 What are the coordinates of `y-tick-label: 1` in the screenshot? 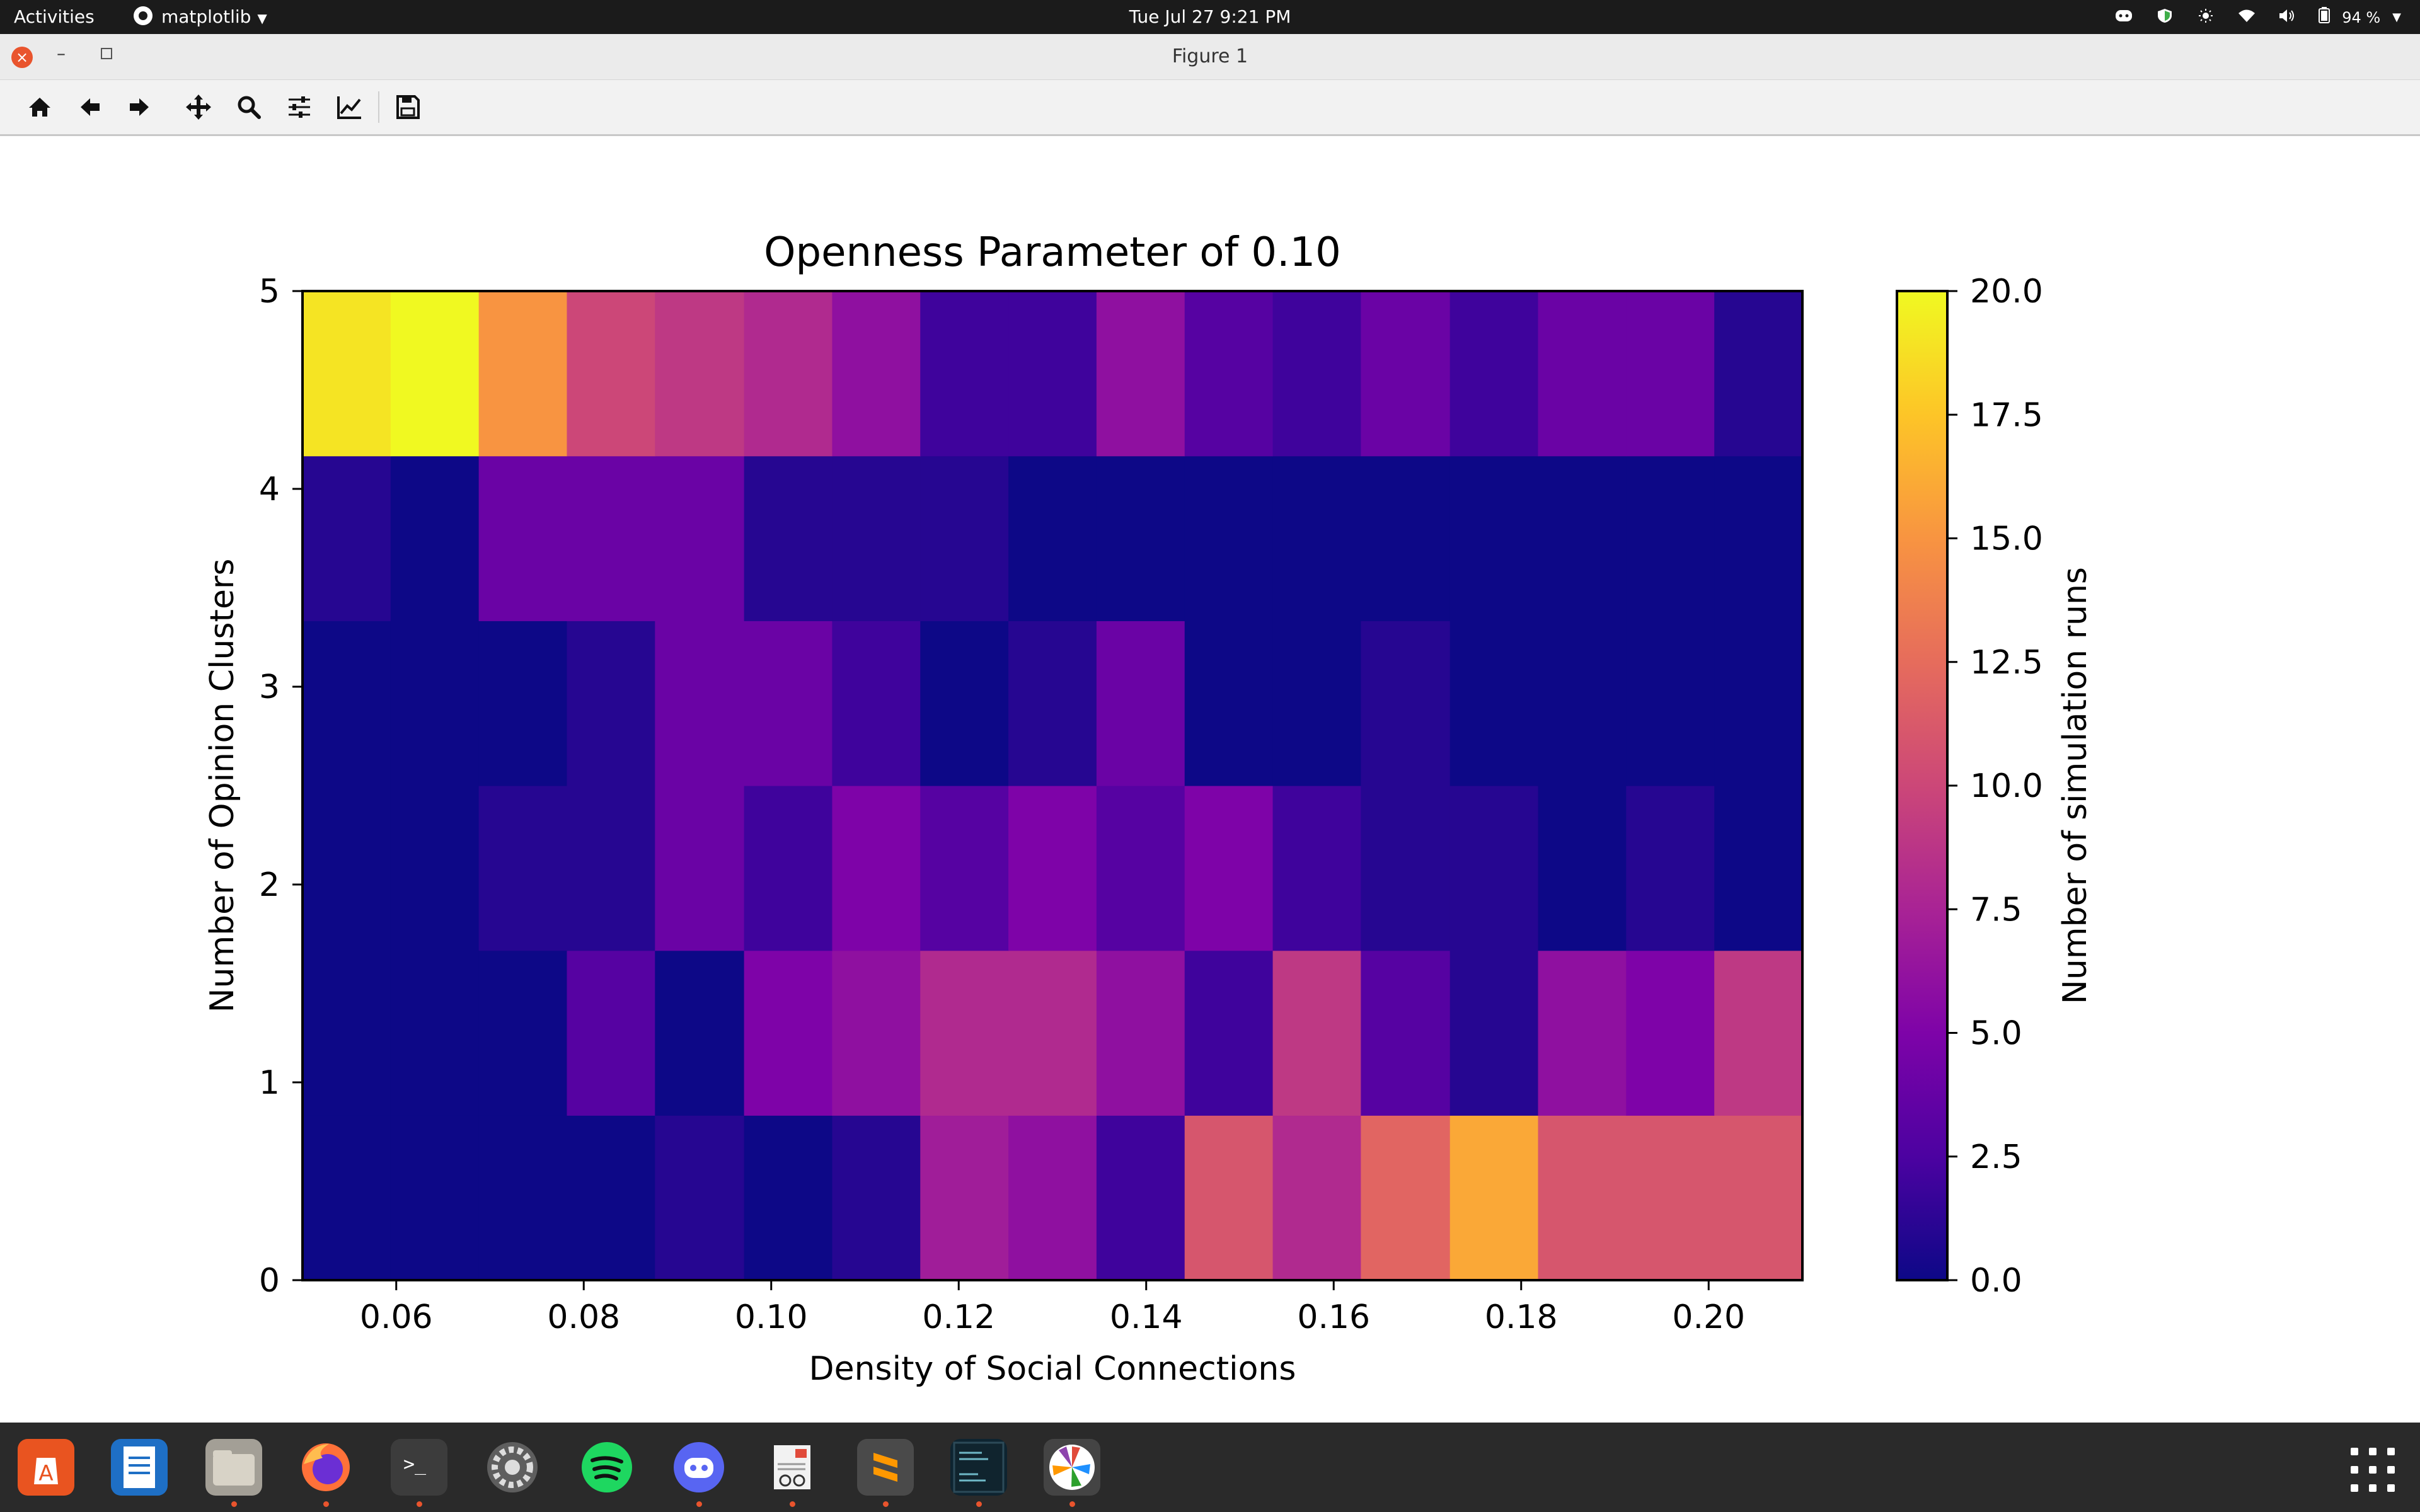 It's located at (269, 1083).